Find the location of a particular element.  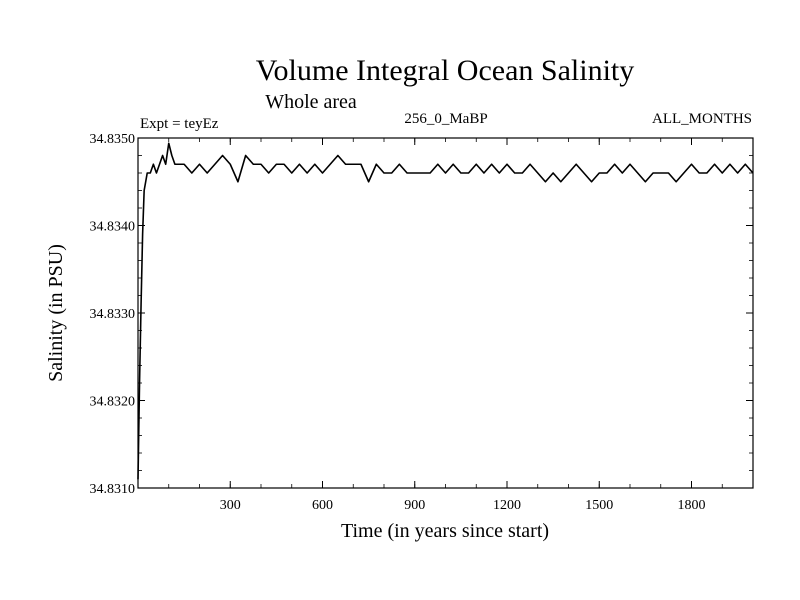

x-tick-label: 1500 is located at coordinates (599, 505).